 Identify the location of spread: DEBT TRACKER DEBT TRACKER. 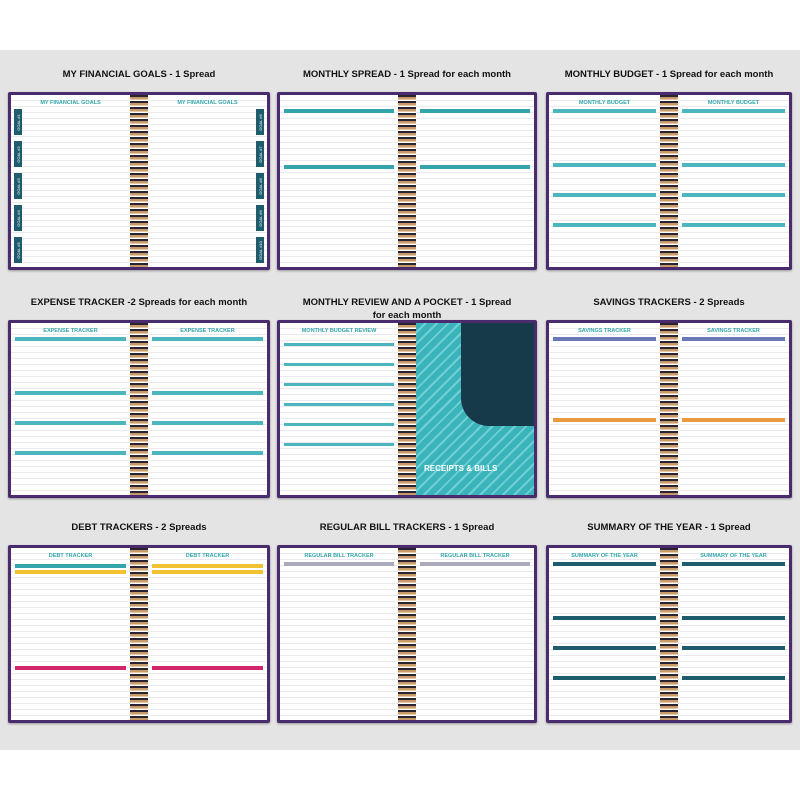
(139, 634).